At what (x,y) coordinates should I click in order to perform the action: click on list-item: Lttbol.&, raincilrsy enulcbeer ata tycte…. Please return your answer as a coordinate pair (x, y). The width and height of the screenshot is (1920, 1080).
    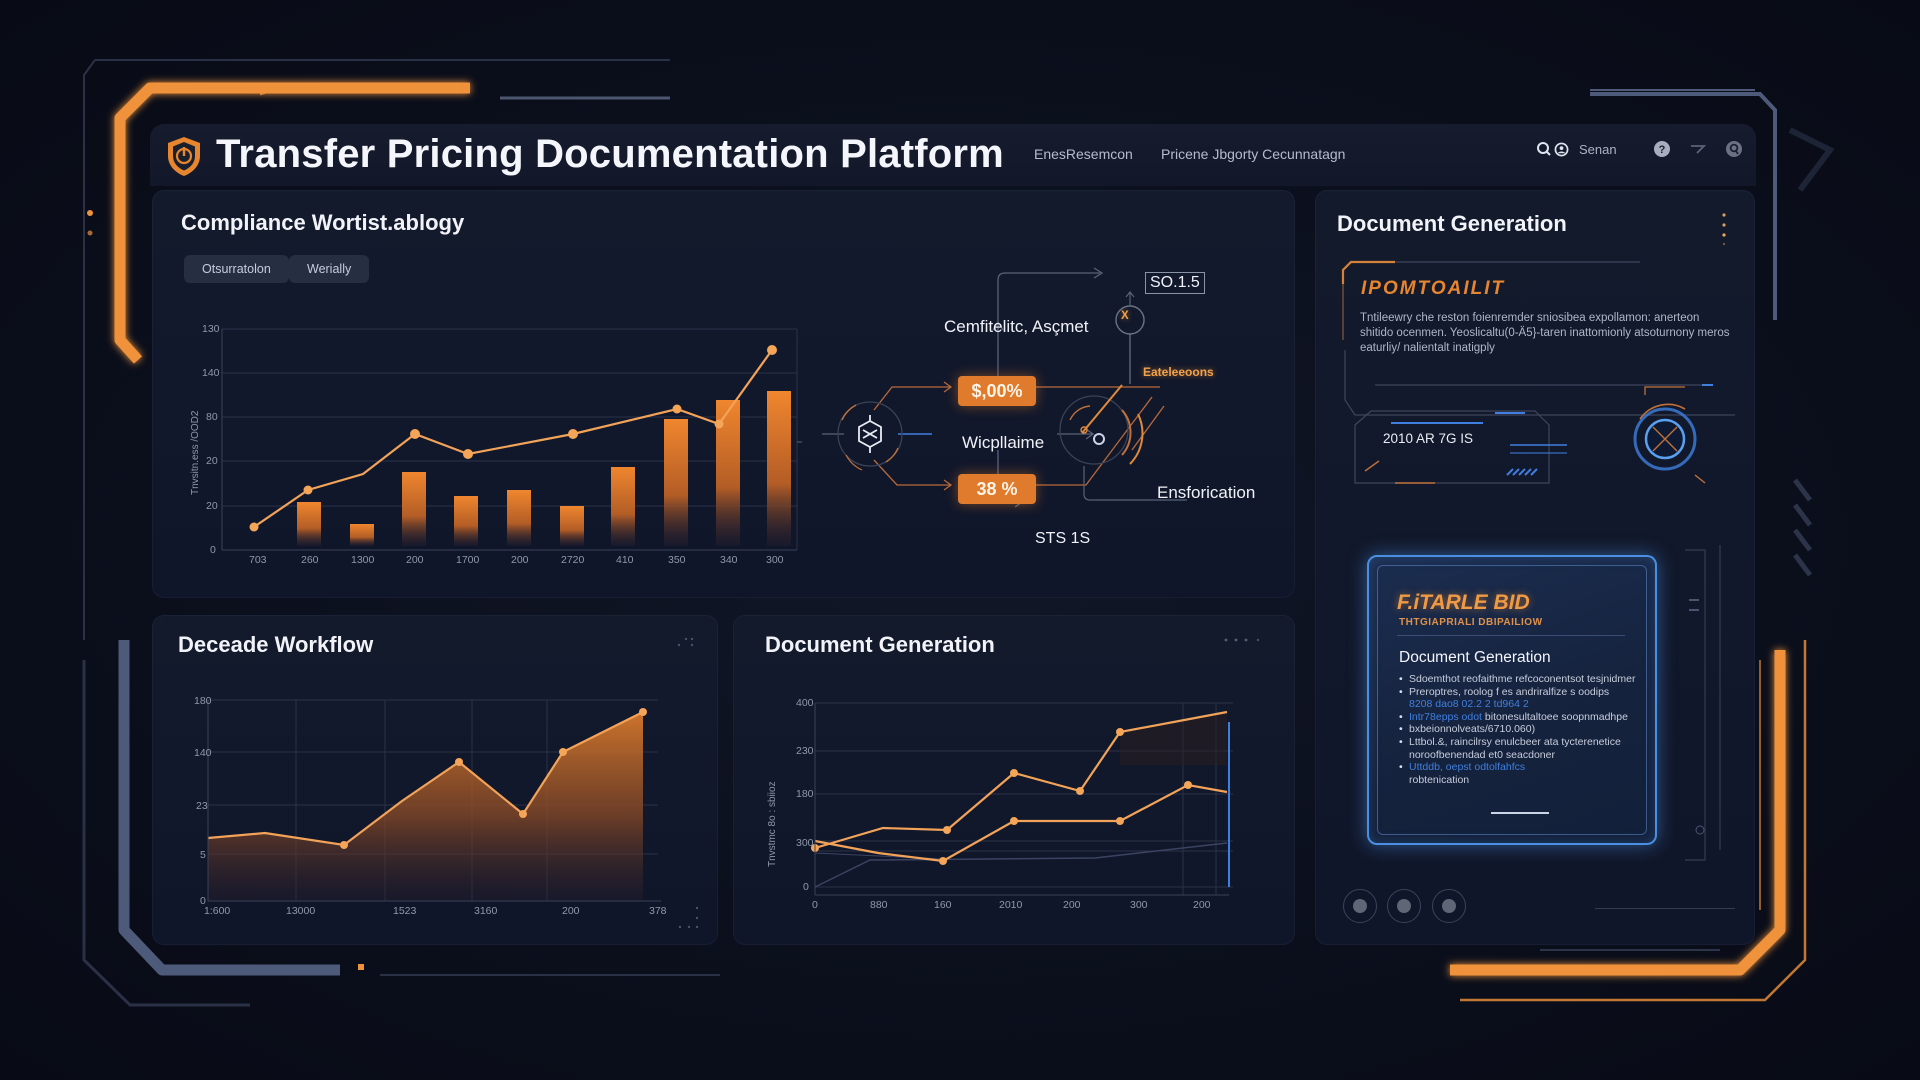
    Looking at the image, I should click on (1524, 742).